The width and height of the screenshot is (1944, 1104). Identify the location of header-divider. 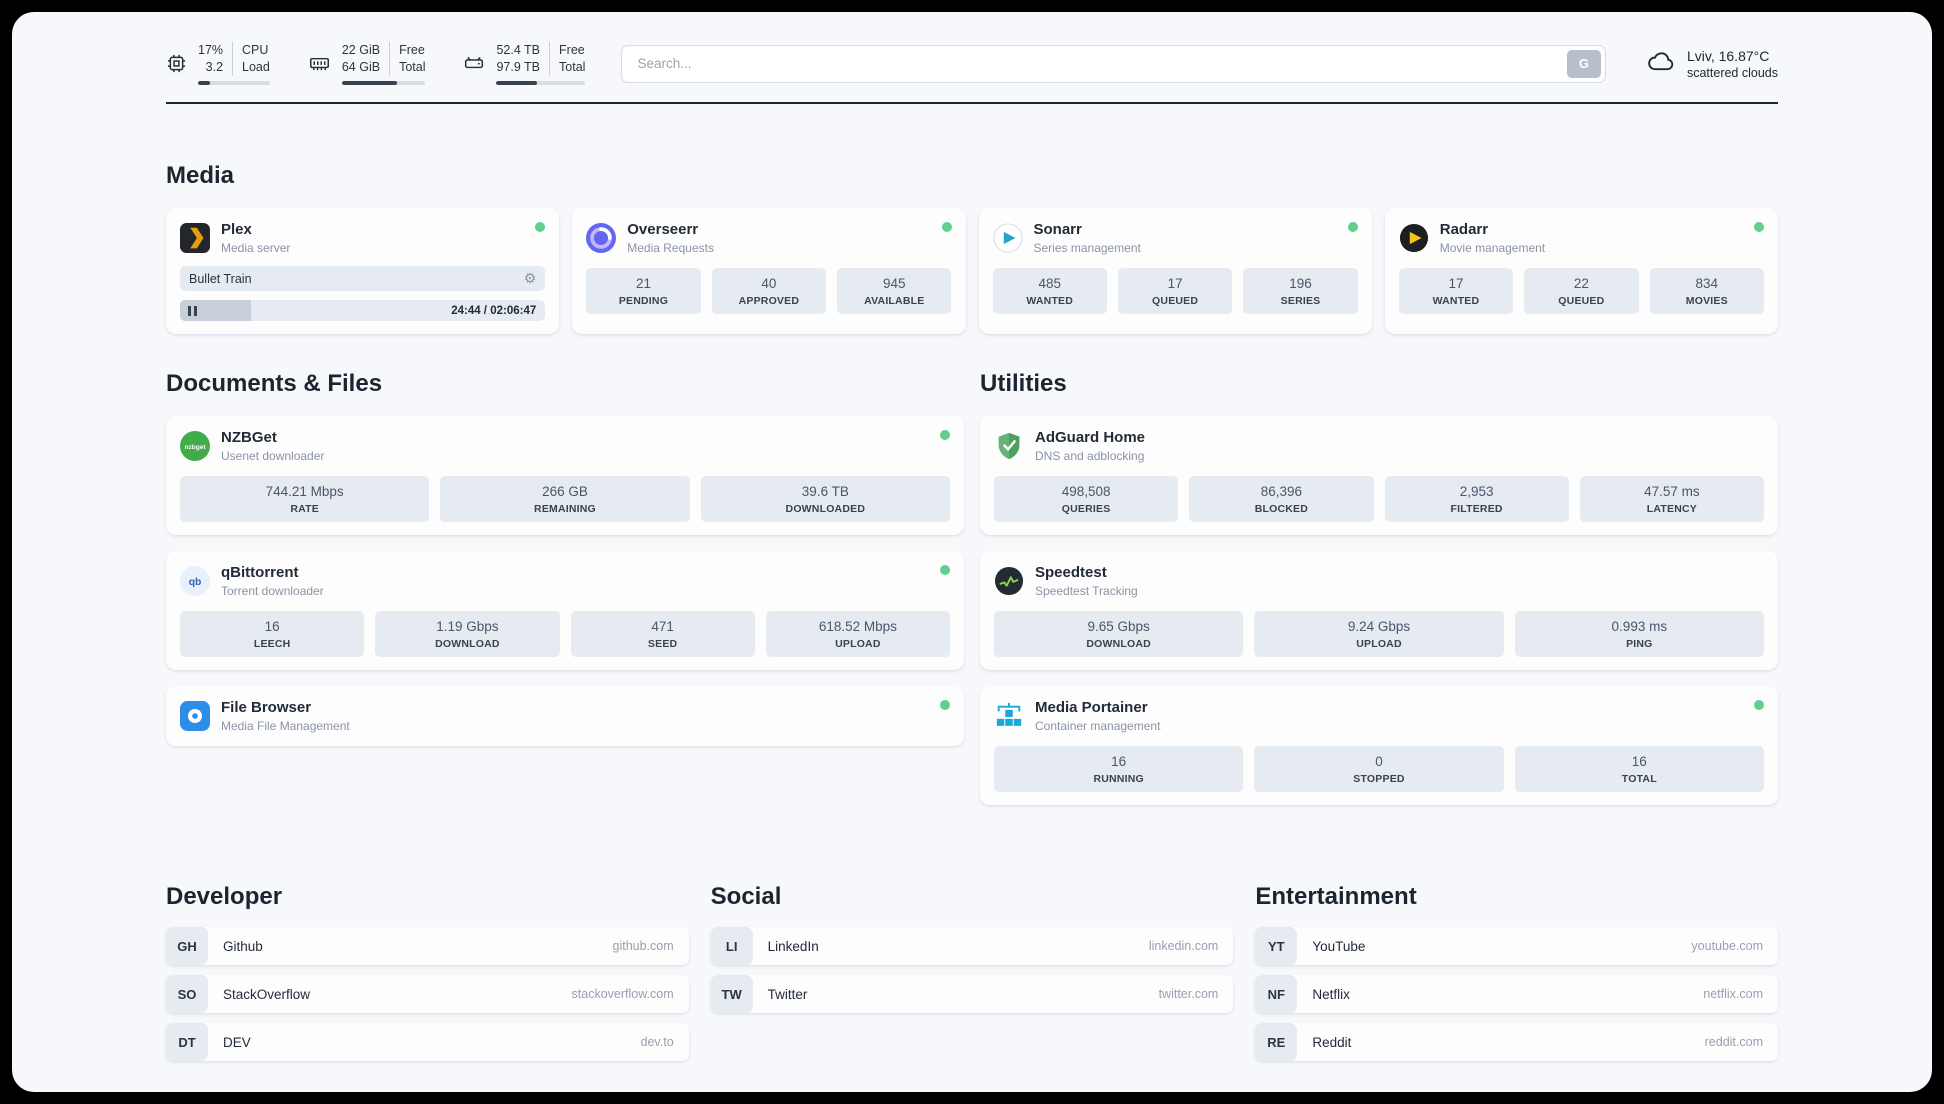
(972, 103).